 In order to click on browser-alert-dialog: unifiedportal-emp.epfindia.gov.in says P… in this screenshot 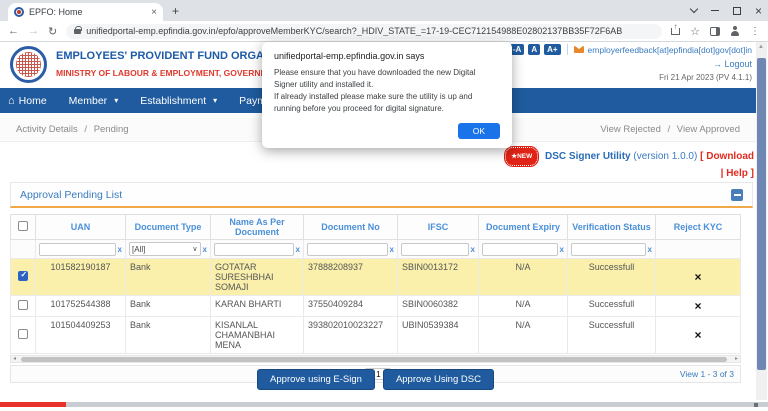, I will do `click(387, 95)`.